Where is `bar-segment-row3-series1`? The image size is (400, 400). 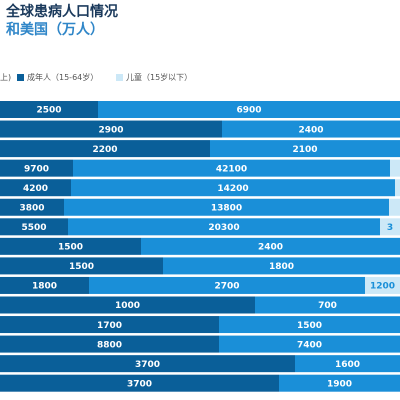
bar-segment-row3-series1 is located at coordinates (105, 149).